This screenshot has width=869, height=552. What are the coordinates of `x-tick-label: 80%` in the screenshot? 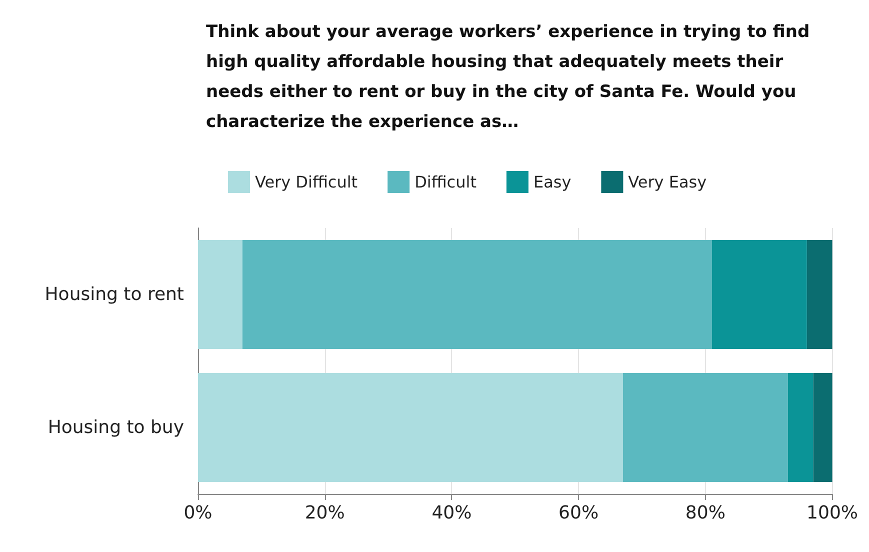 It's located at (705, 513).